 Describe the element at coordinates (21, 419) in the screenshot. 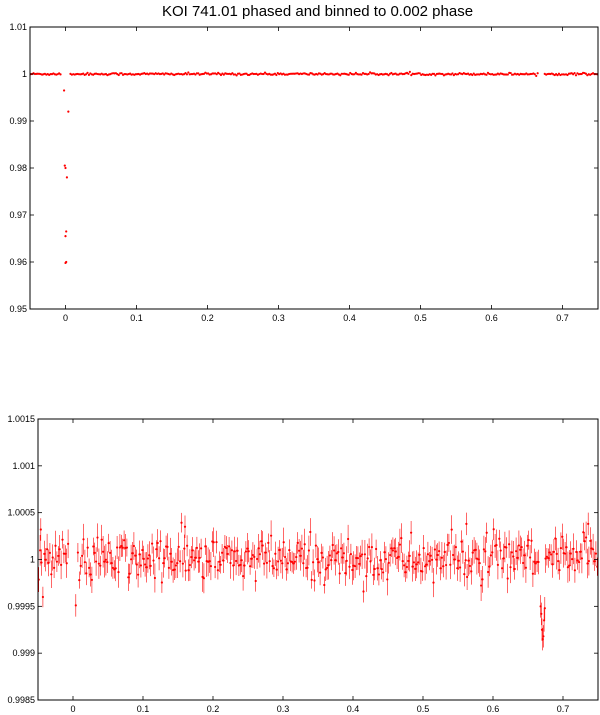

I see `y-tick-label: 1.0015` at that location.